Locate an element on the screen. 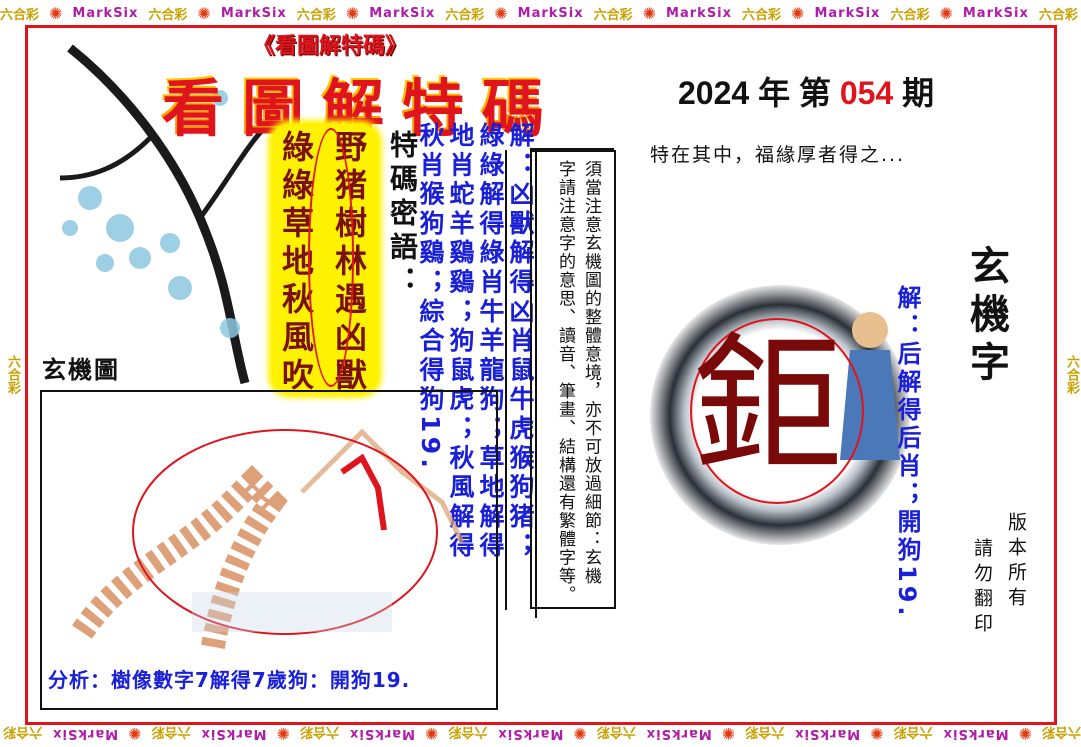  issue-suffix: 期 is located at coordinates (914, 93).